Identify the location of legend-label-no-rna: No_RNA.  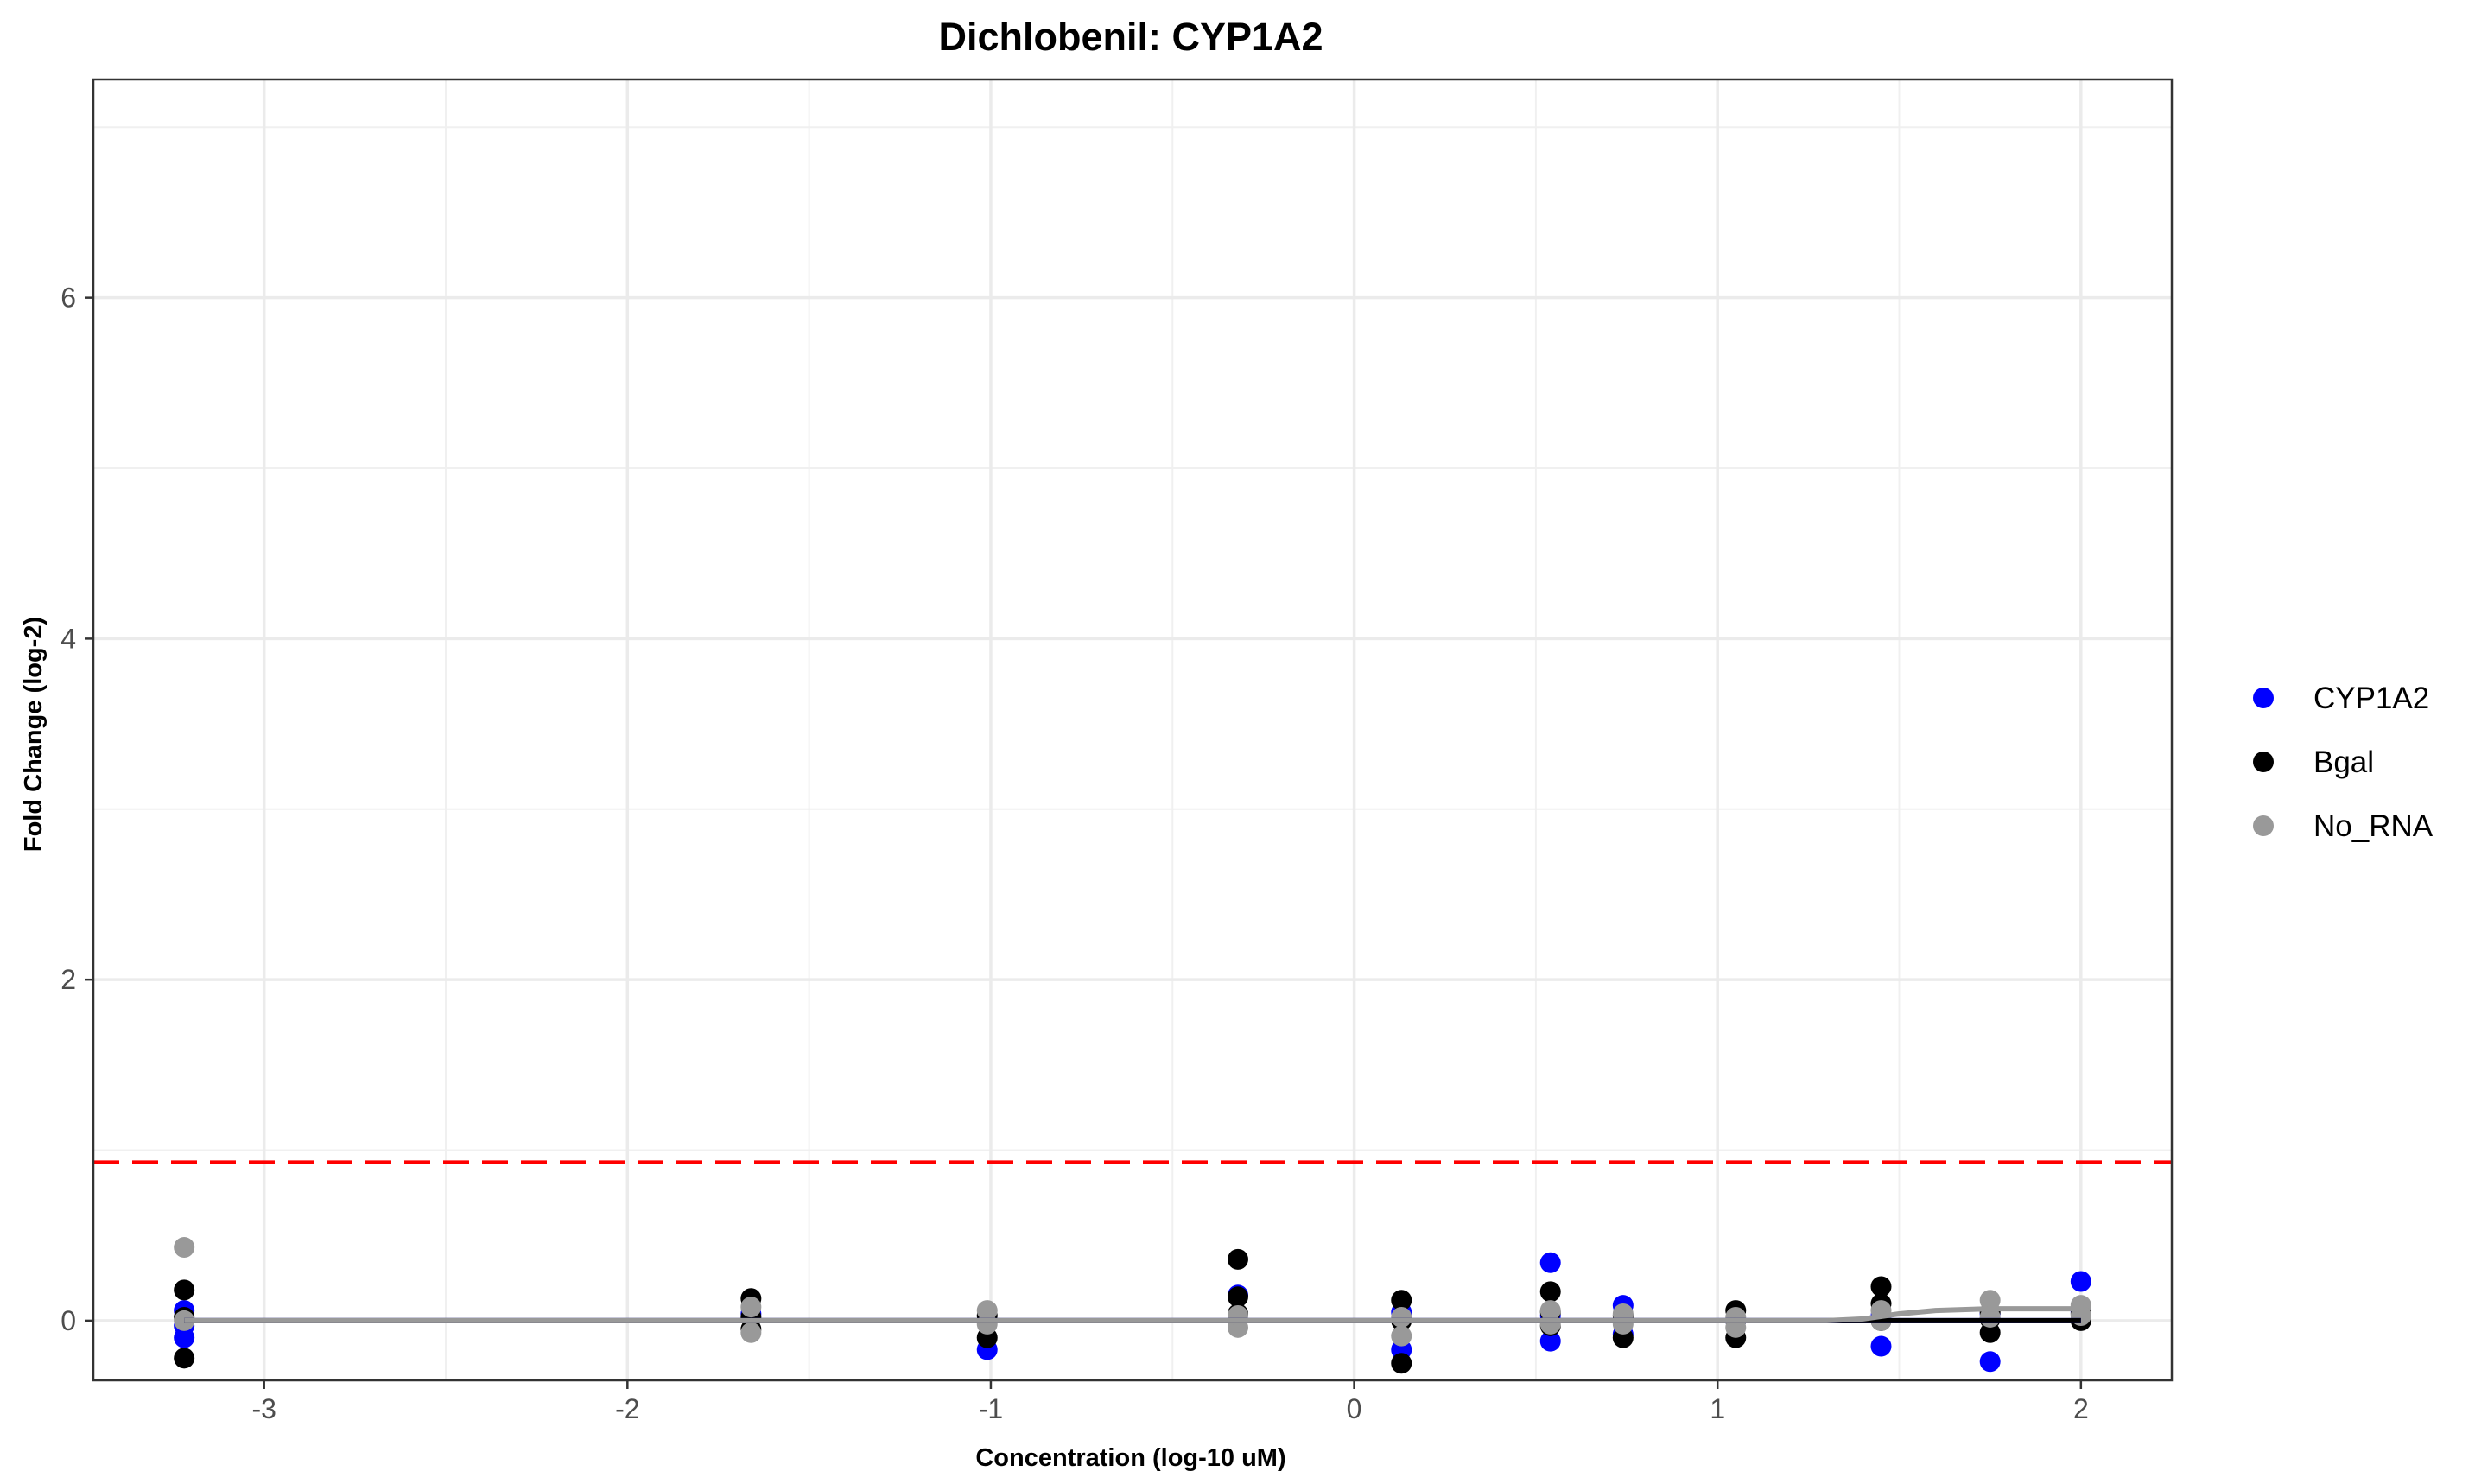
(2373, 826).